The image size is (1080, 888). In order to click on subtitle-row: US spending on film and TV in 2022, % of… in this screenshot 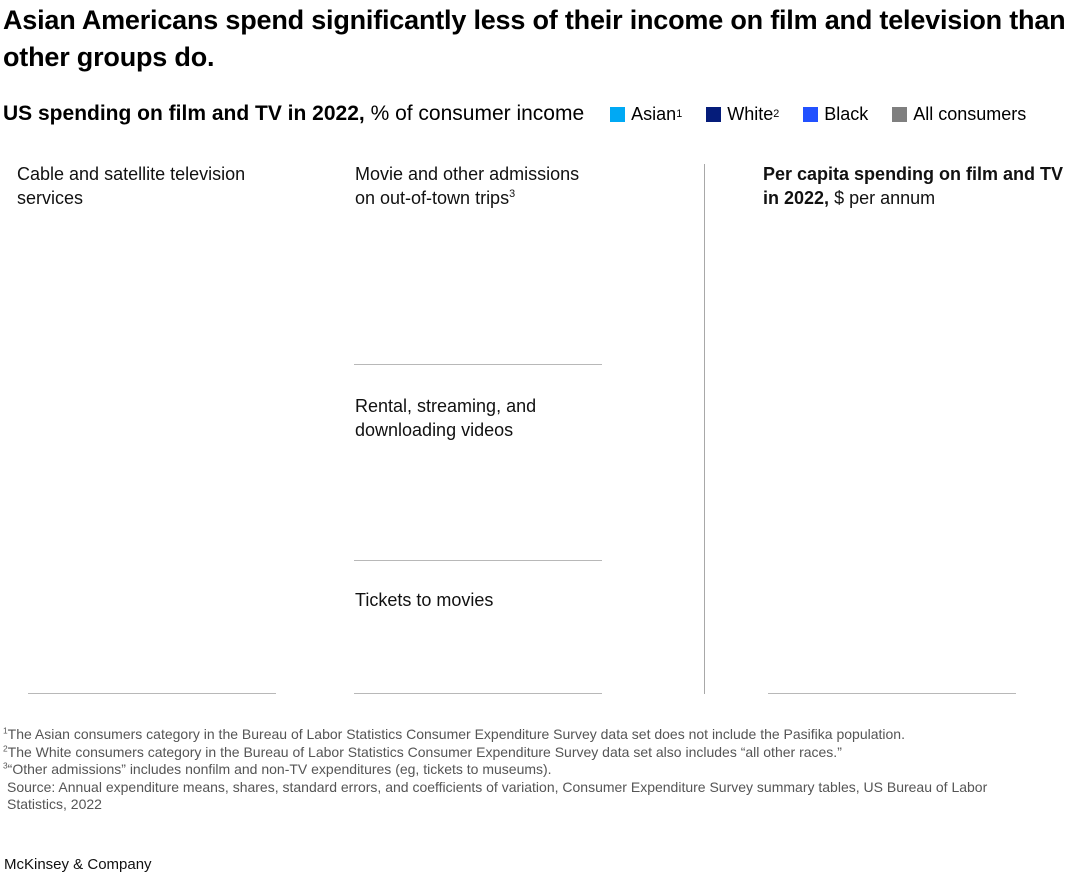, I will do `click(541, 114)`.